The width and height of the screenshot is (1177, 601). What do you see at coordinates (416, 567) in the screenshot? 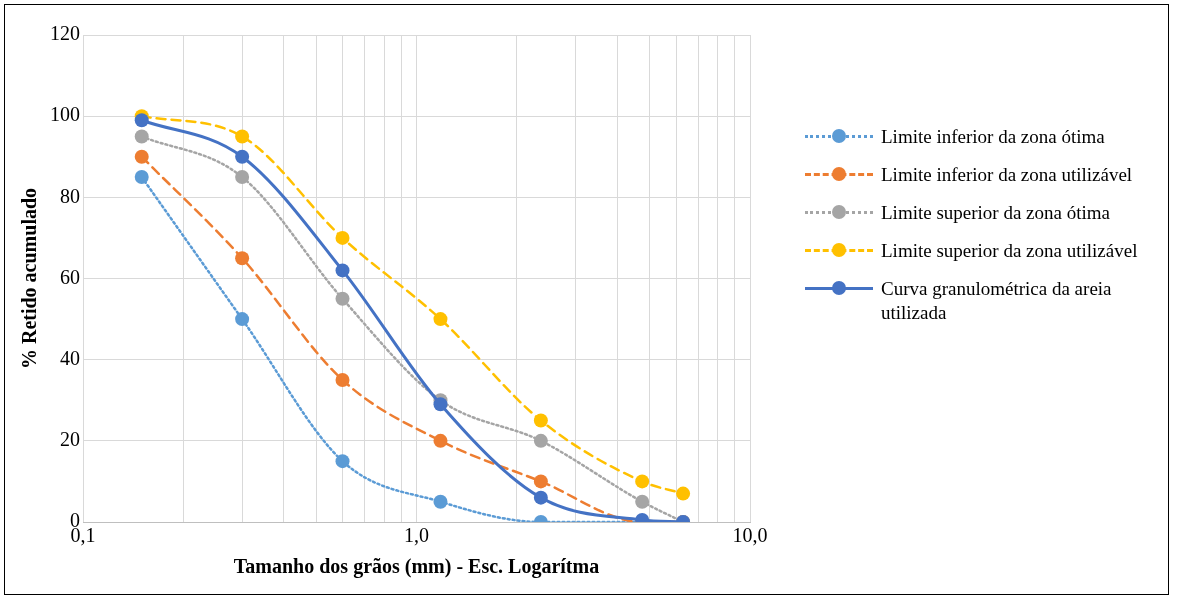
I see `x-axis-title: Tamanho dos grãos (mm) - Esc. Logarítma` at bounding box center [416, 567].